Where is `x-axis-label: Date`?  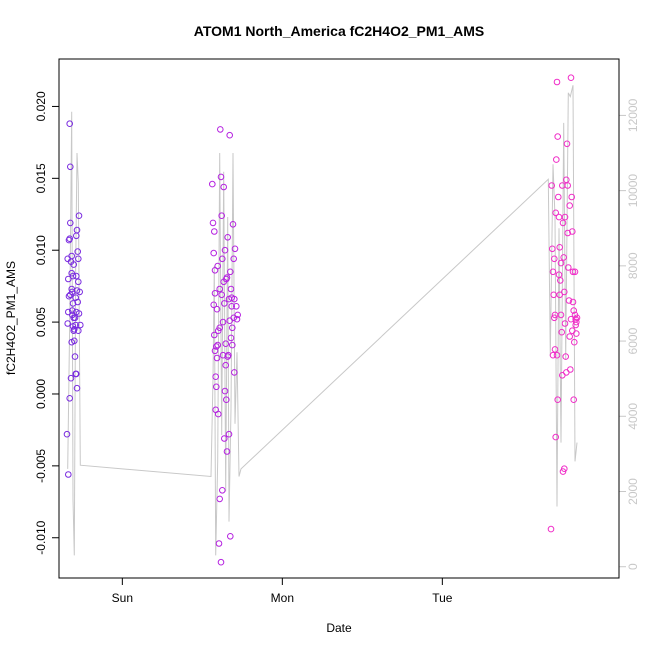 x-axis-label: Date is located at coordinates (339, 628).